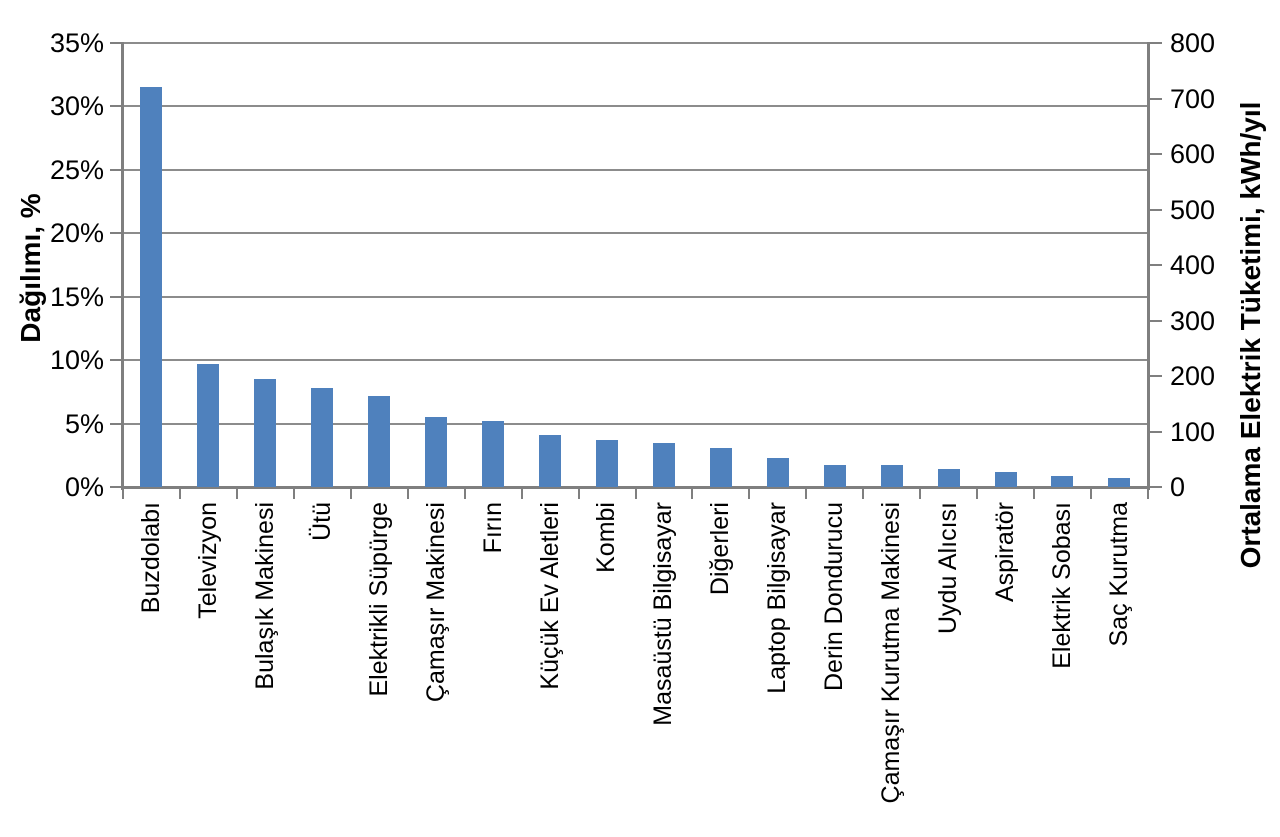  Describe the element at coordinates (1061, 585) in the screenshot. I see `x-tick-label: Elektrik Sobası` at that location.